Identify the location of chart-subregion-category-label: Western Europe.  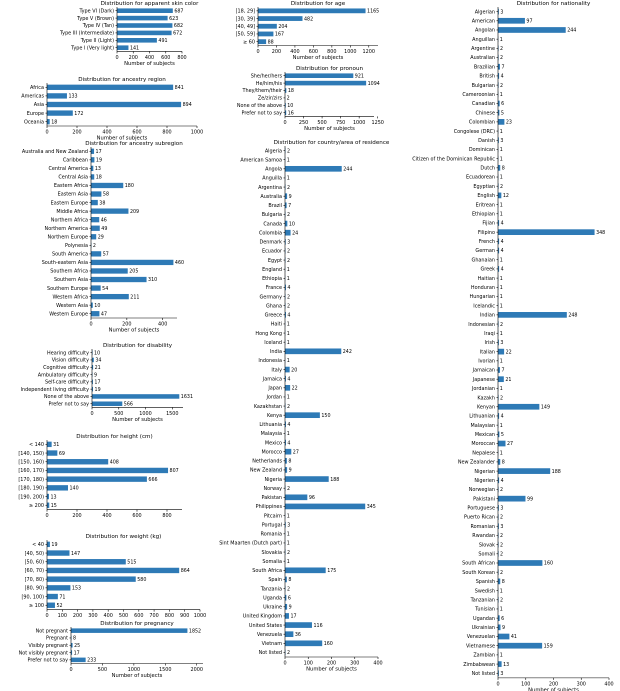
(68, 314).